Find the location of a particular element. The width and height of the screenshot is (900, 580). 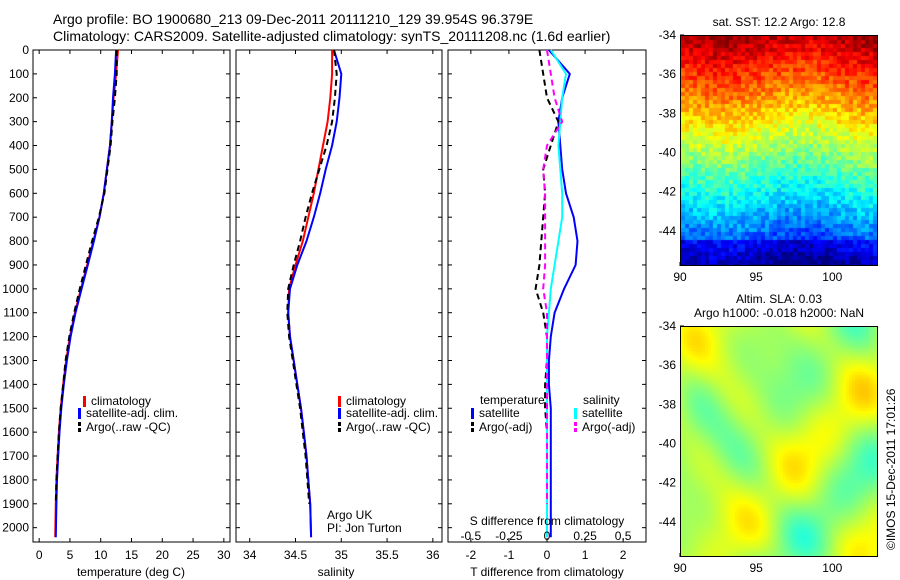

temperature-x-label: temperature (deg C) is located at coordinates (131, 572).